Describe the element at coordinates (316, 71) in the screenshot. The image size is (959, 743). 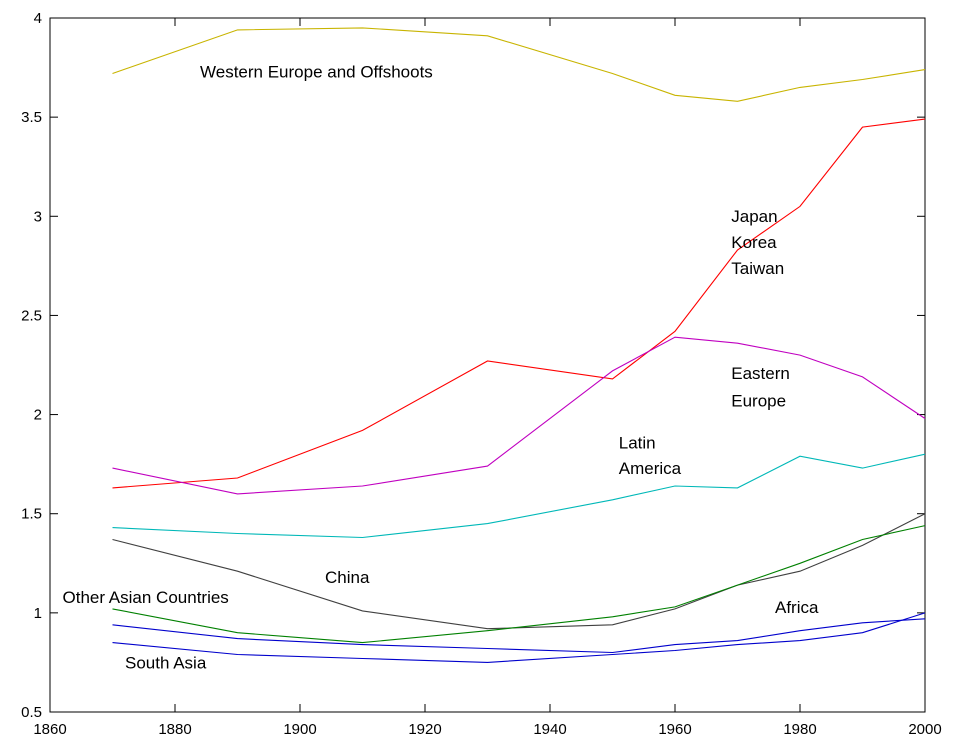
I see `series-annotation: Western Europe and Offshoots` at that location.